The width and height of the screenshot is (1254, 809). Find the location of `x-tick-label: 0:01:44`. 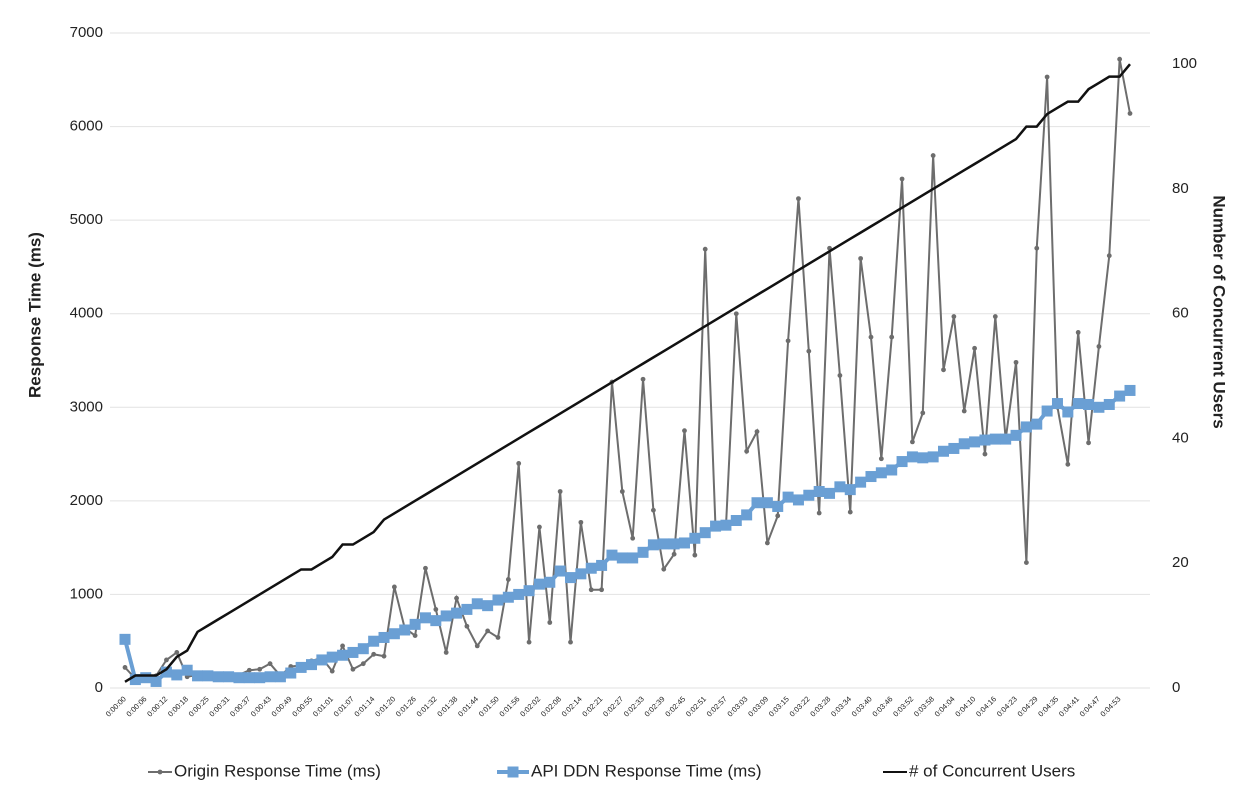

x-tick-label: 0:01:44 is located at coordinates (468, 706).